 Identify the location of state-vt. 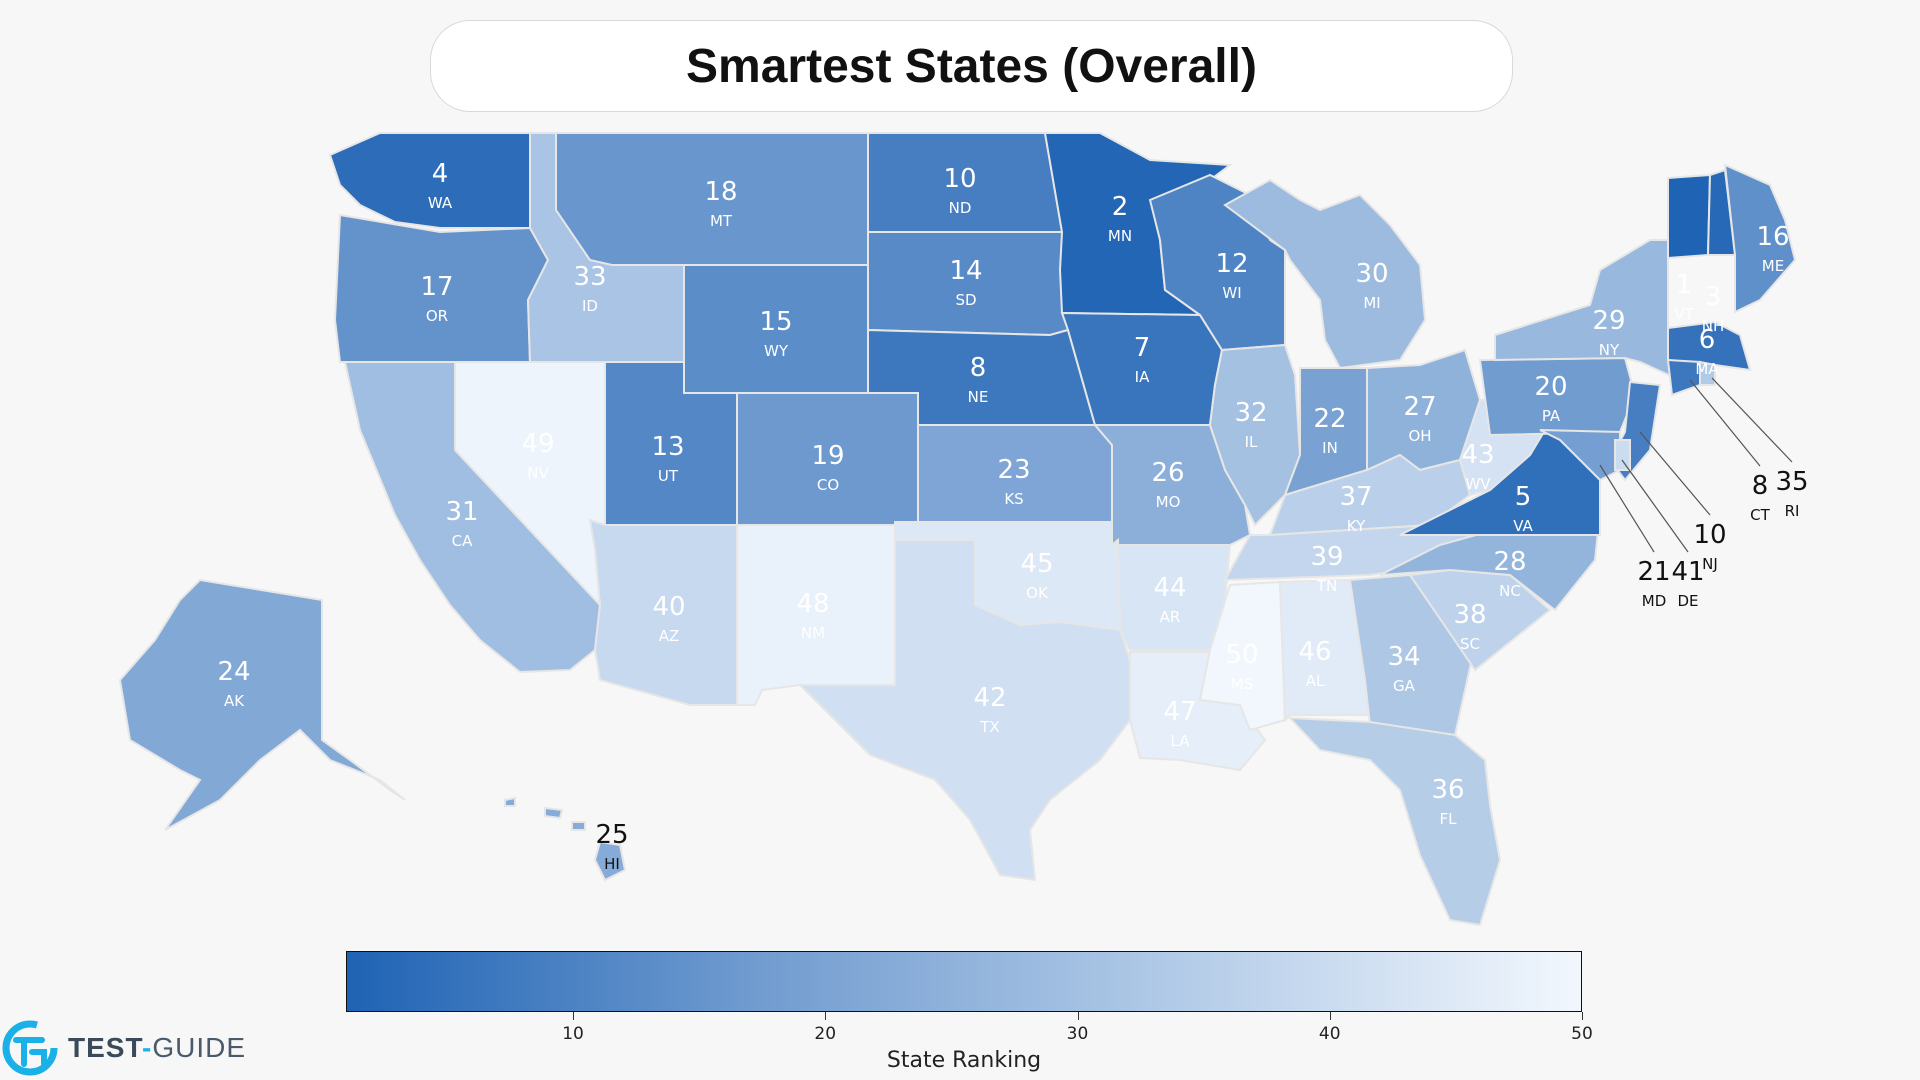
(1689, 216).